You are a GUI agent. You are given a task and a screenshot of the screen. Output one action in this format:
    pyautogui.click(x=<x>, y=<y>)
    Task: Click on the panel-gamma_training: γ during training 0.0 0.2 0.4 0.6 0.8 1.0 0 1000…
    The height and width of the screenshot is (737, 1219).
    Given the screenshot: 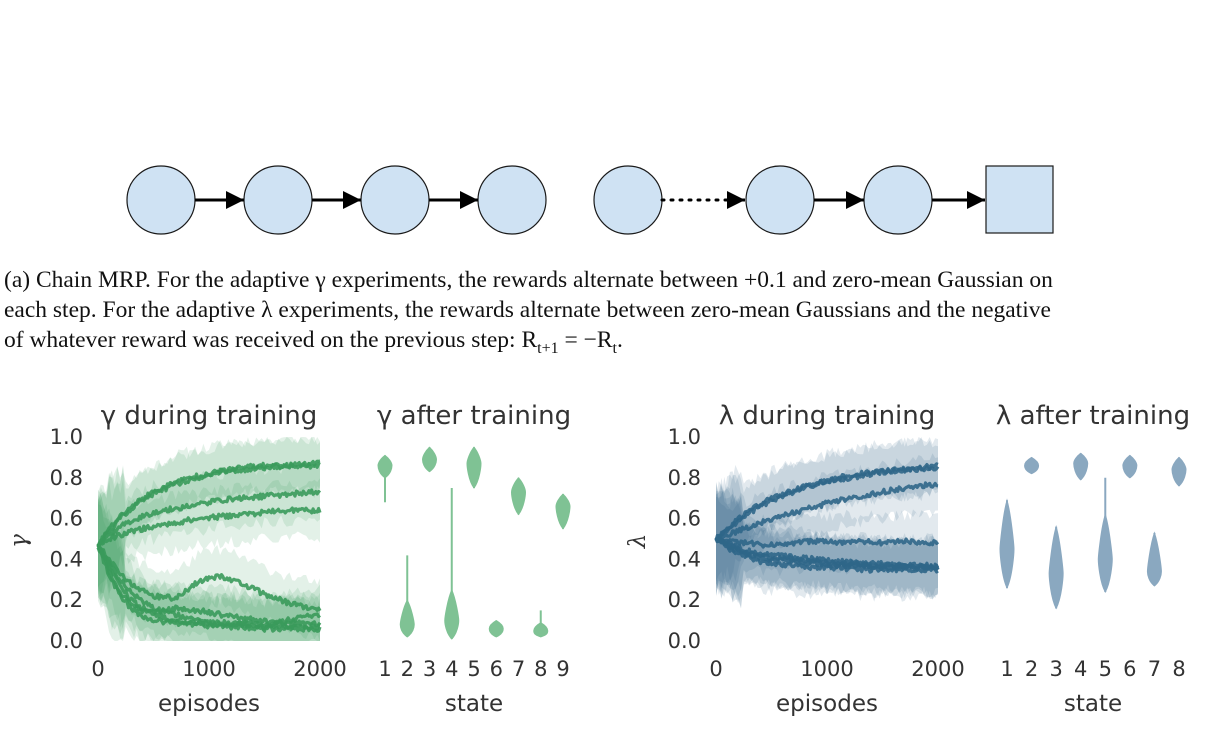 What is the action you would take?
    pyautogui.click(x=176, y=559)
    